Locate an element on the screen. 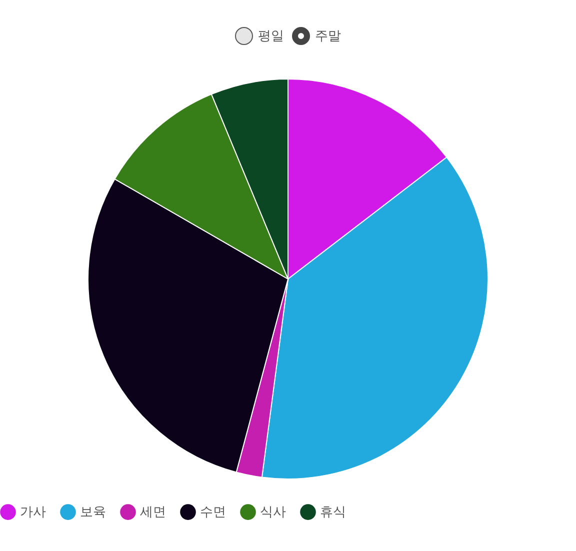 The image size is (576, 551). text: 주말 is located at coordinates (328, 36).